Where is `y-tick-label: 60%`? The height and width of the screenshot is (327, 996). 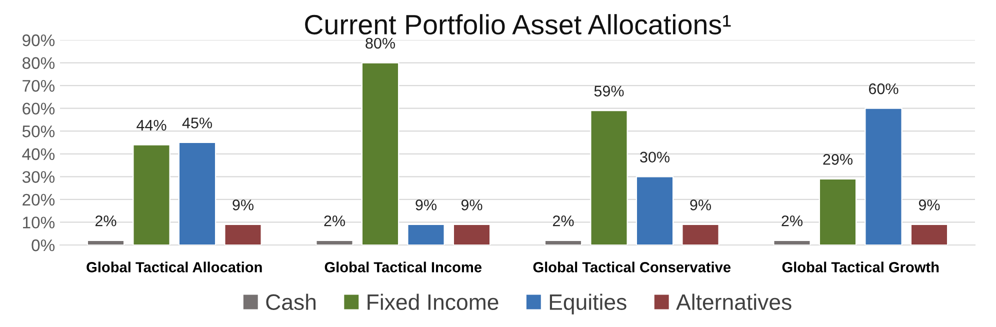 y-tick-label: 60% is located at coordinates (38, 108).